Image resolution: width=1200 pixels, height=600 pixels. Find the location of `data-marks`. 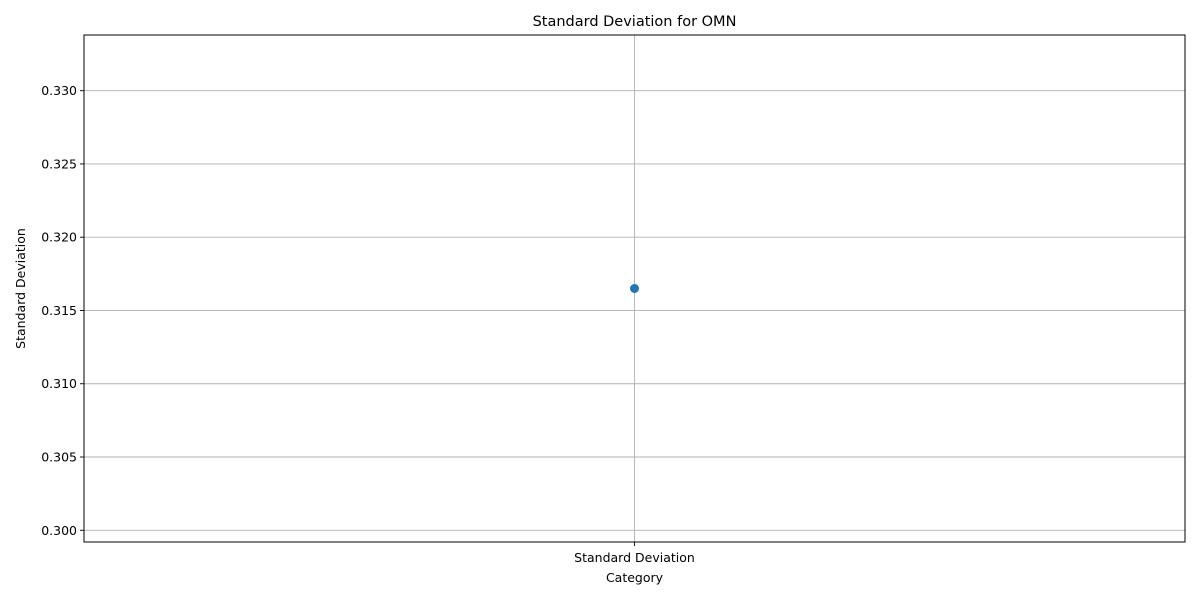

data-marks is located at coordinates (634, 288).